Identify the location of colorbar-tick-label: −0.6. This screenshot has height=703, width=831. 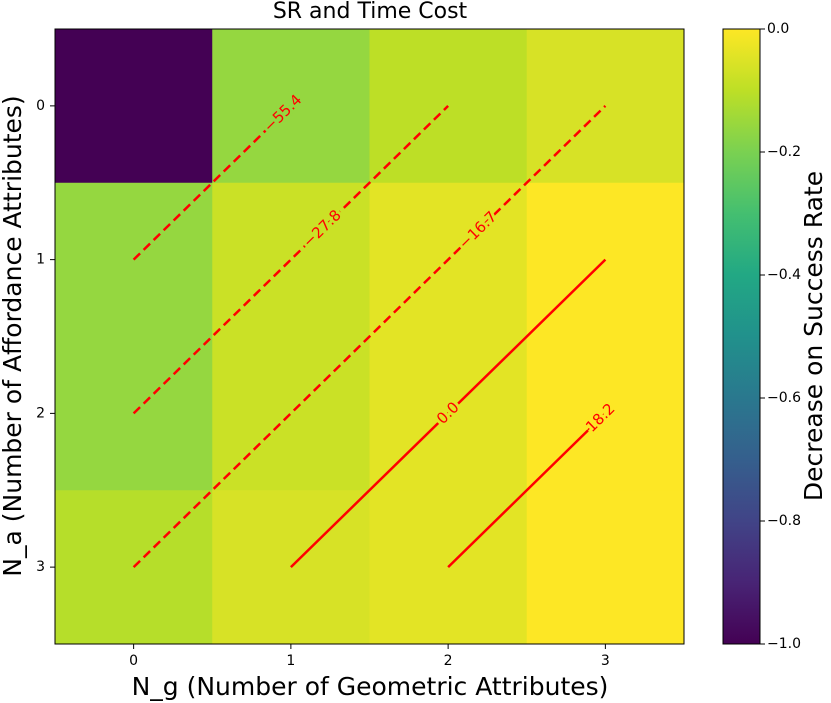
(784, 398).